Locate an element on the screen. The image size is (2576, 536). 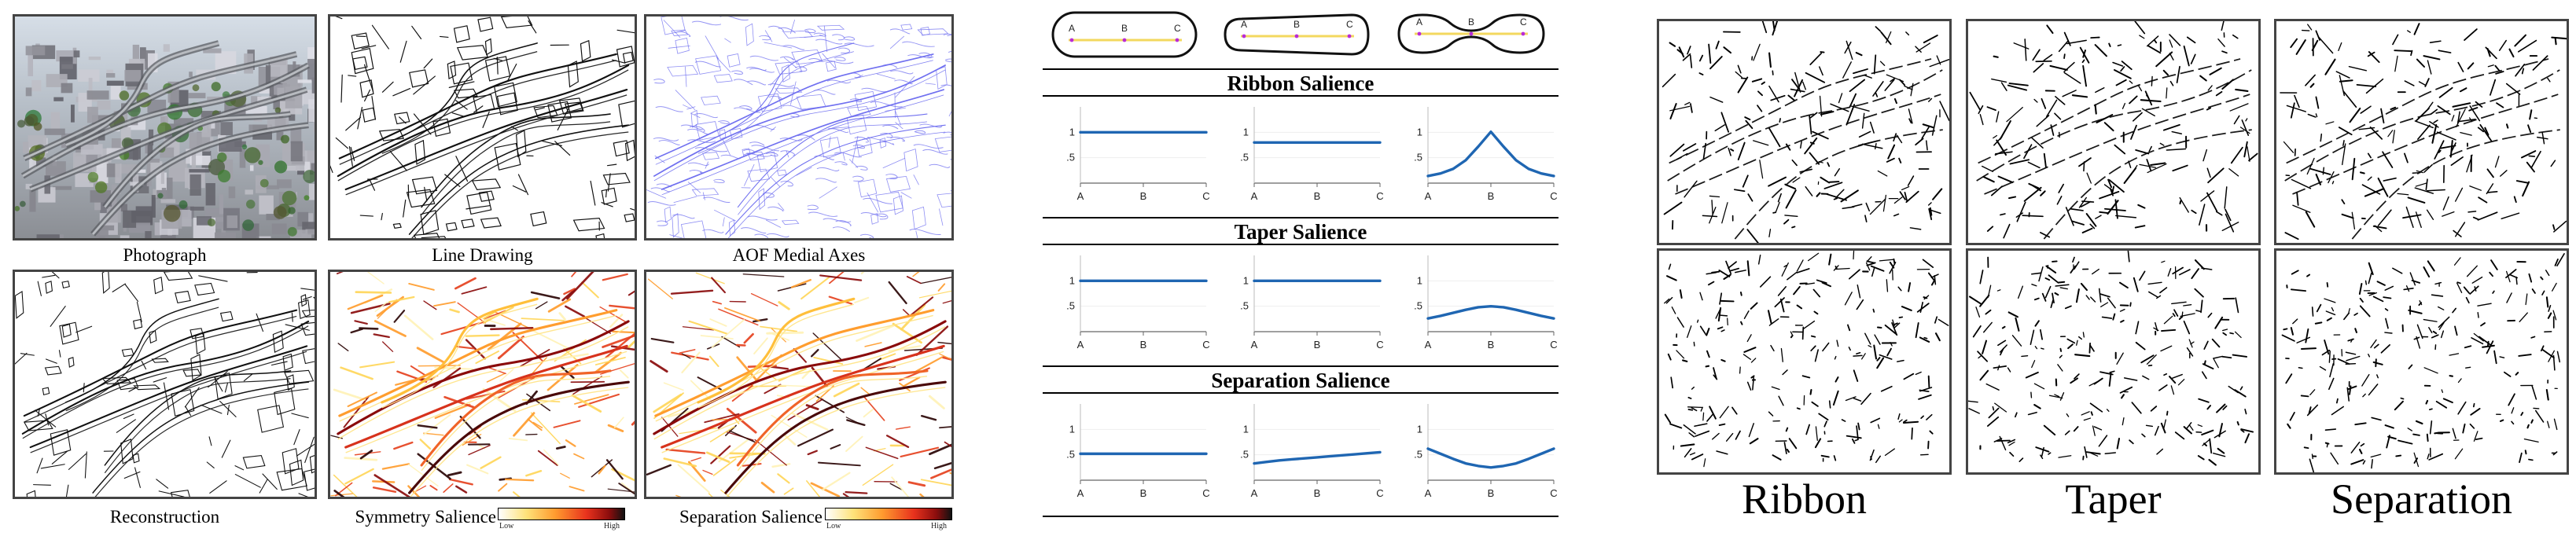
shape-2-label-c: C is located at coordinates (1349, 24).